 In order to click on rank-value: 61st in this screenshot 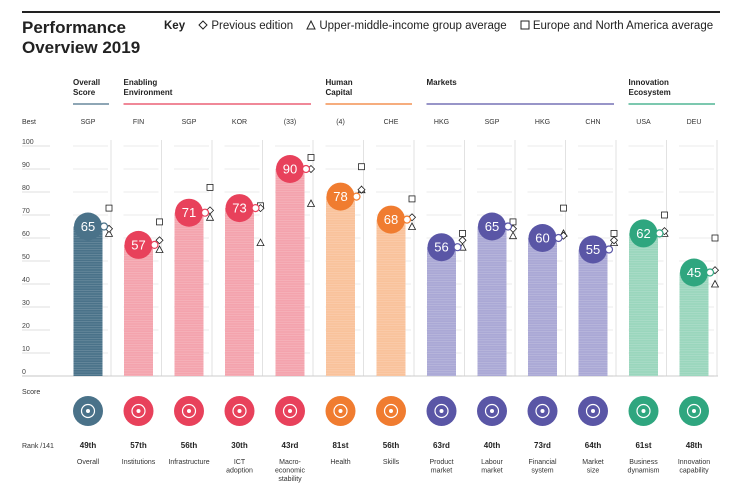, I will do `click(643, 445)`.